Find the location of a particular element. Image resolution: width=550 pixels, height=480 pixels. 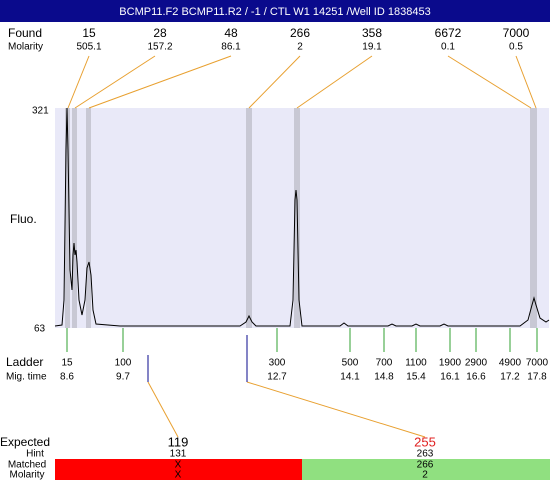

matched-bar is located at coordinates (426, 469).